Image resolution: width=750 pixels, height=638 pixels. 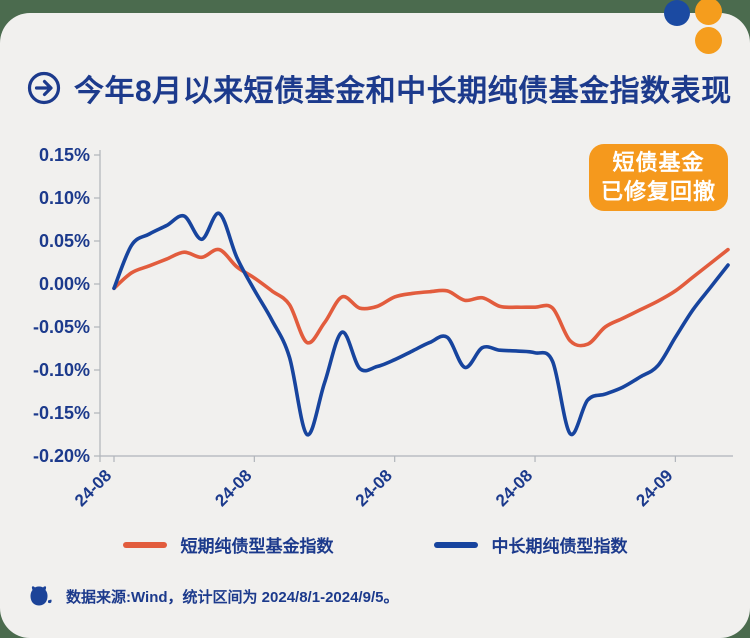 I want to click on y-tick-label: 0.00%, so click(x=64, y=284).